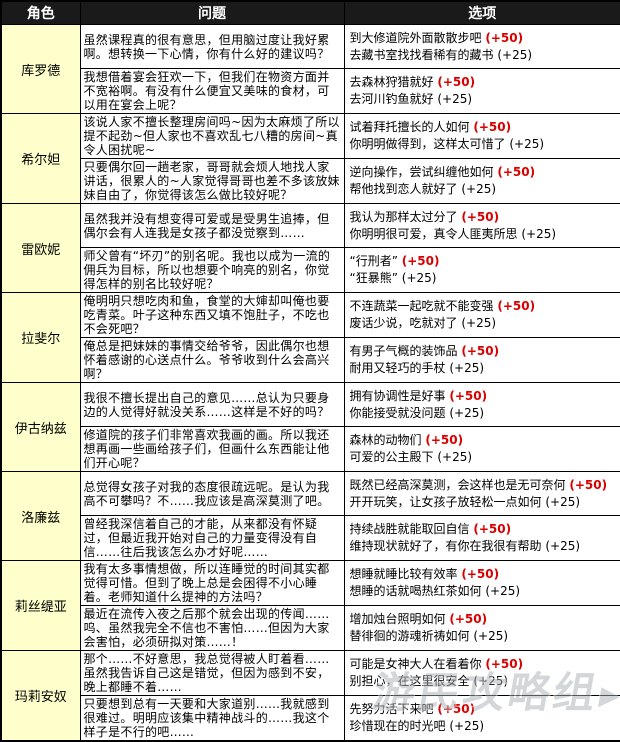 The height and width of the screenshot is (742, 620). I want to click on option-text: 废话少说，吃就对了, so click(403, 323).